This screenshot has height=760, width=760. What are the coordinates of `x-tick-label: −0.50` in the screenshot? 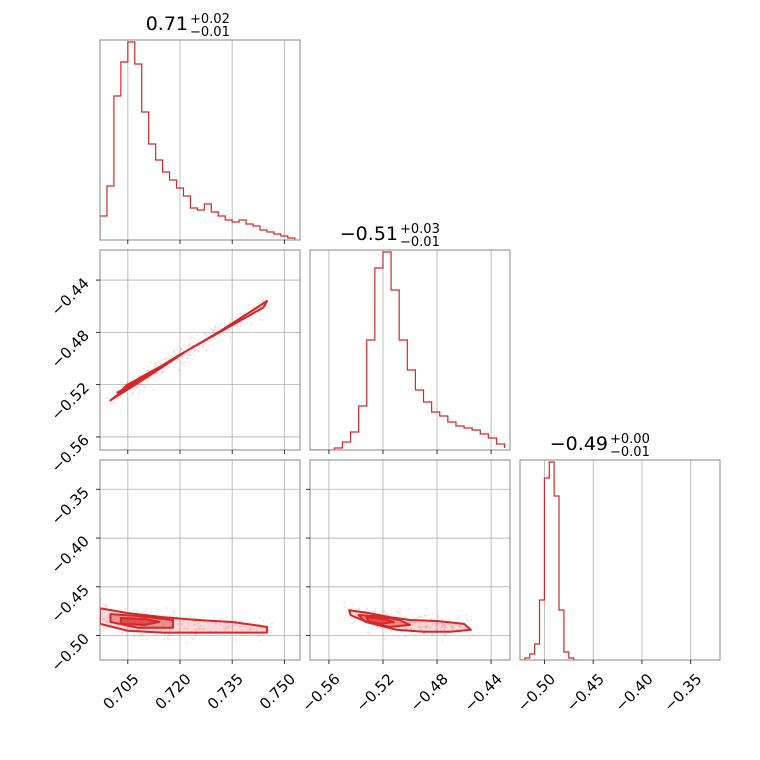 It's located at (536, 692).